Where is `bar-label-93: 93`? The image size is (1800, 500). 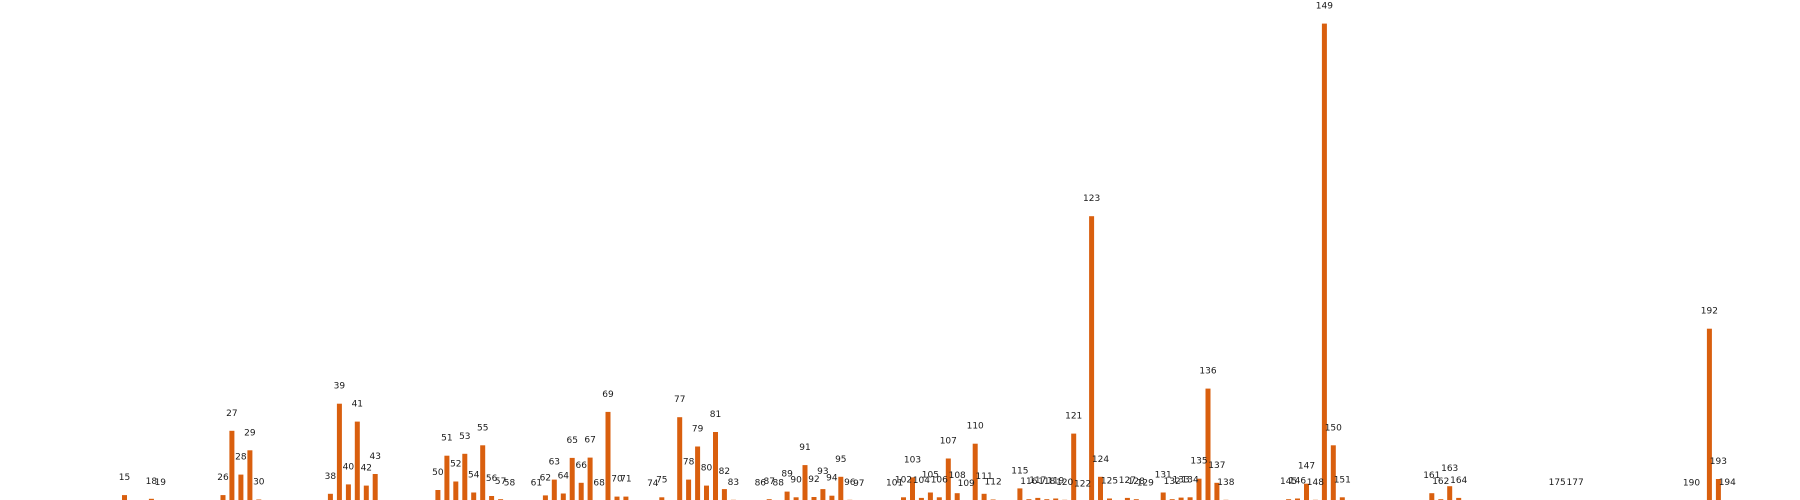 bar-label-93: 93 is located at coordinates (822, 472).